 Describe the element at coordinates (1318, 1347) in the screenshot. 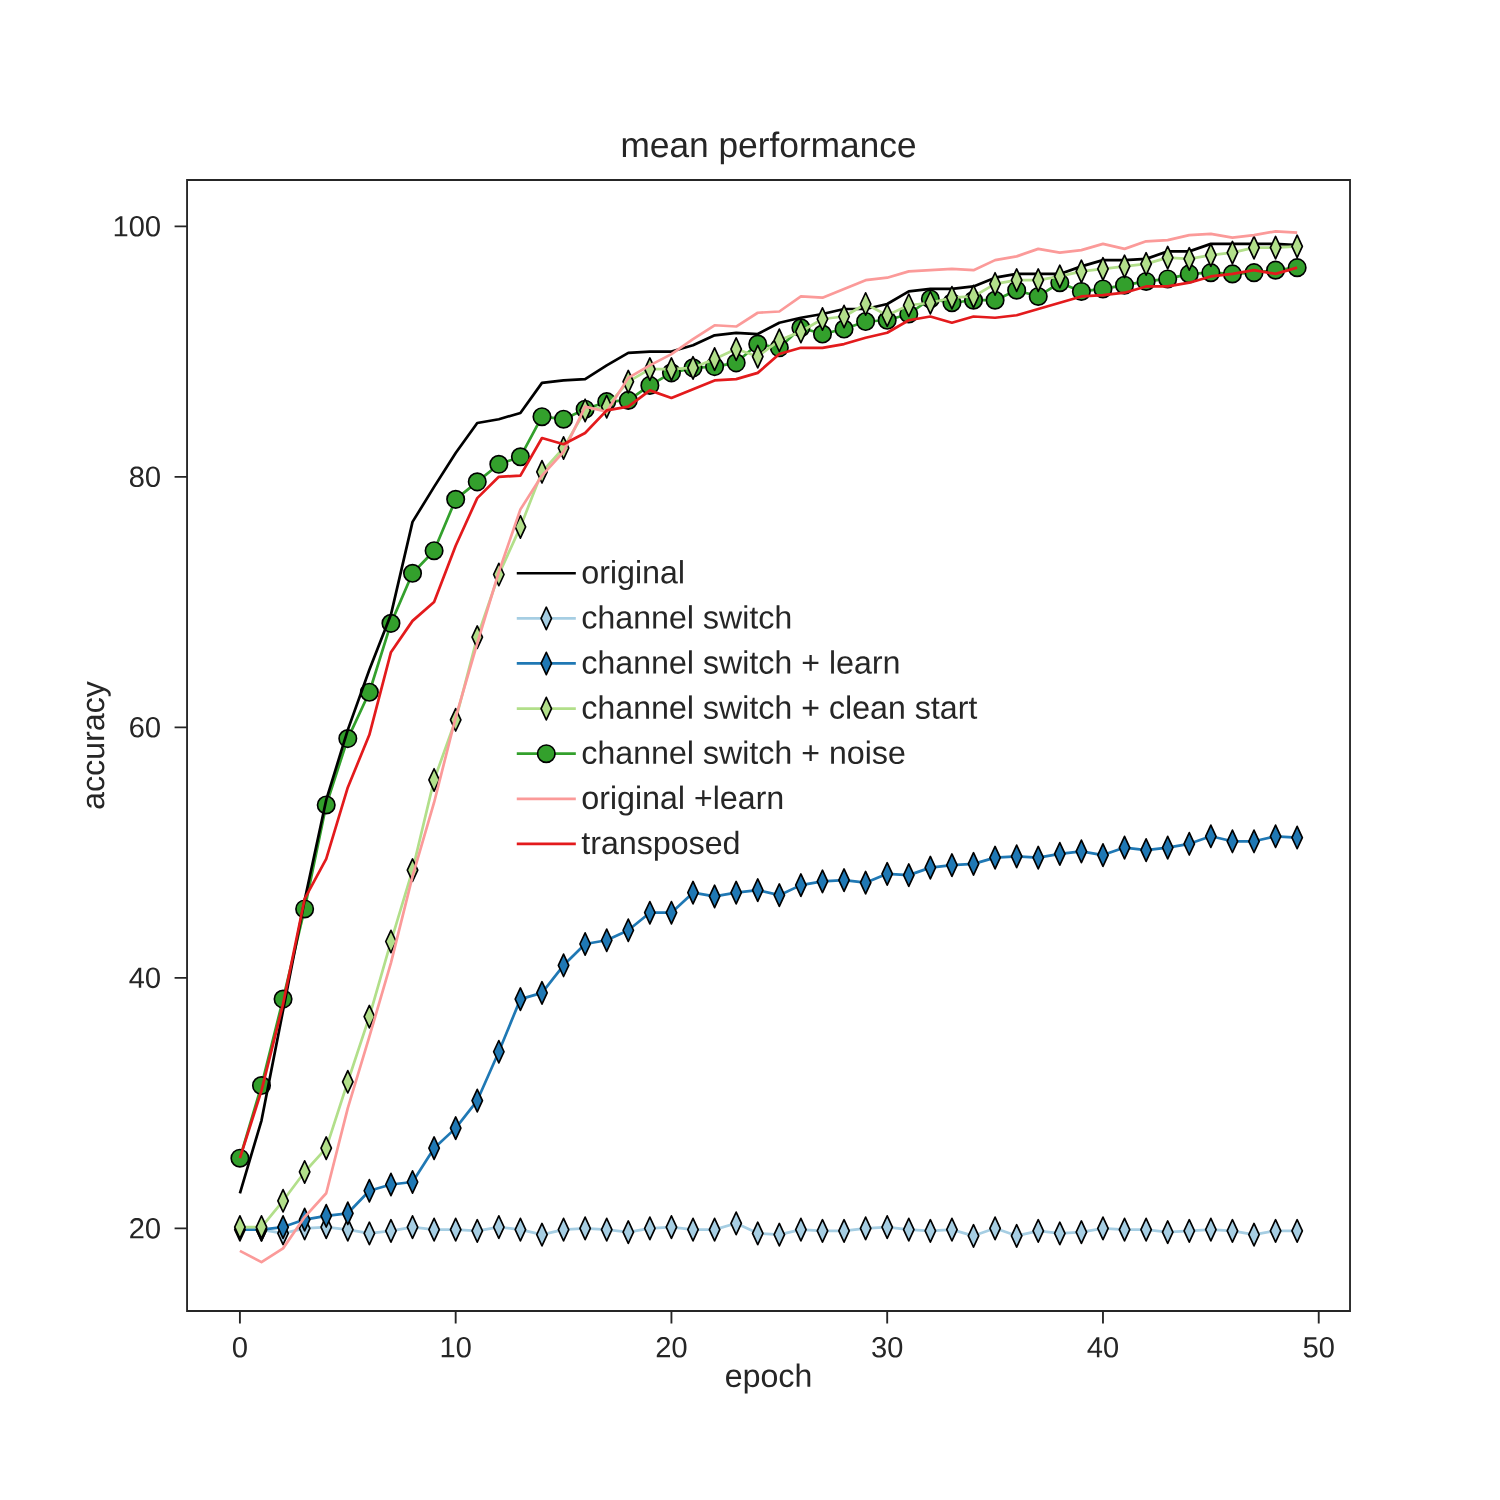

I see `x-tick-label: 50` at that location.